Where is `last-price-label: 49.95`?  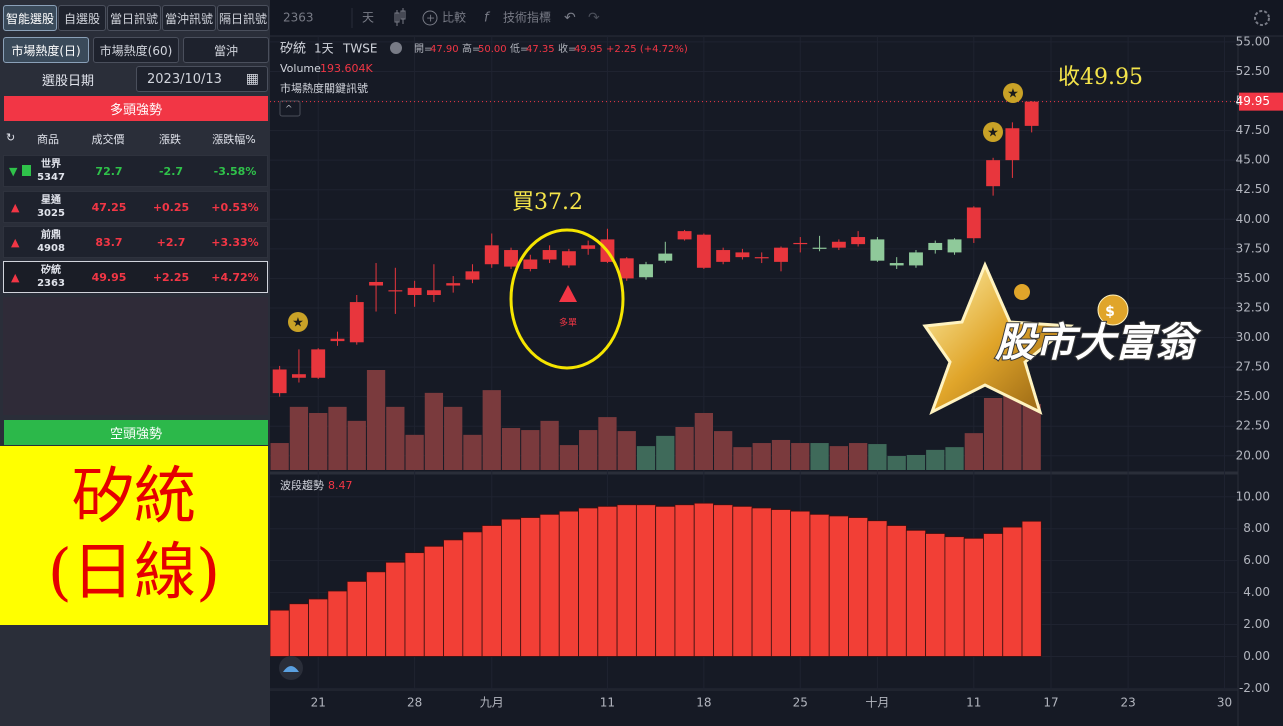
last-price-label: 49.95 is located at coordinates (1253, 101).